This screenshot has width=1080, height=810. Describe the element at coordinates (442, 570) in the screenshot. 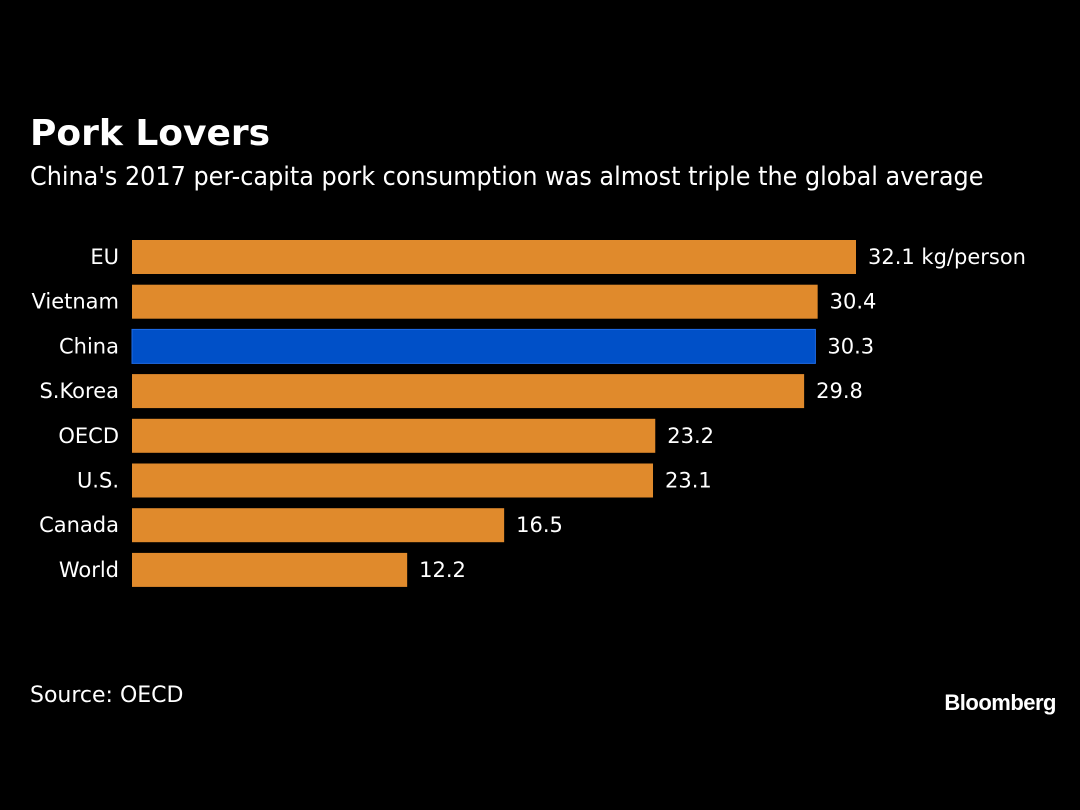

I see `value-label-world: 12.2` at that location.